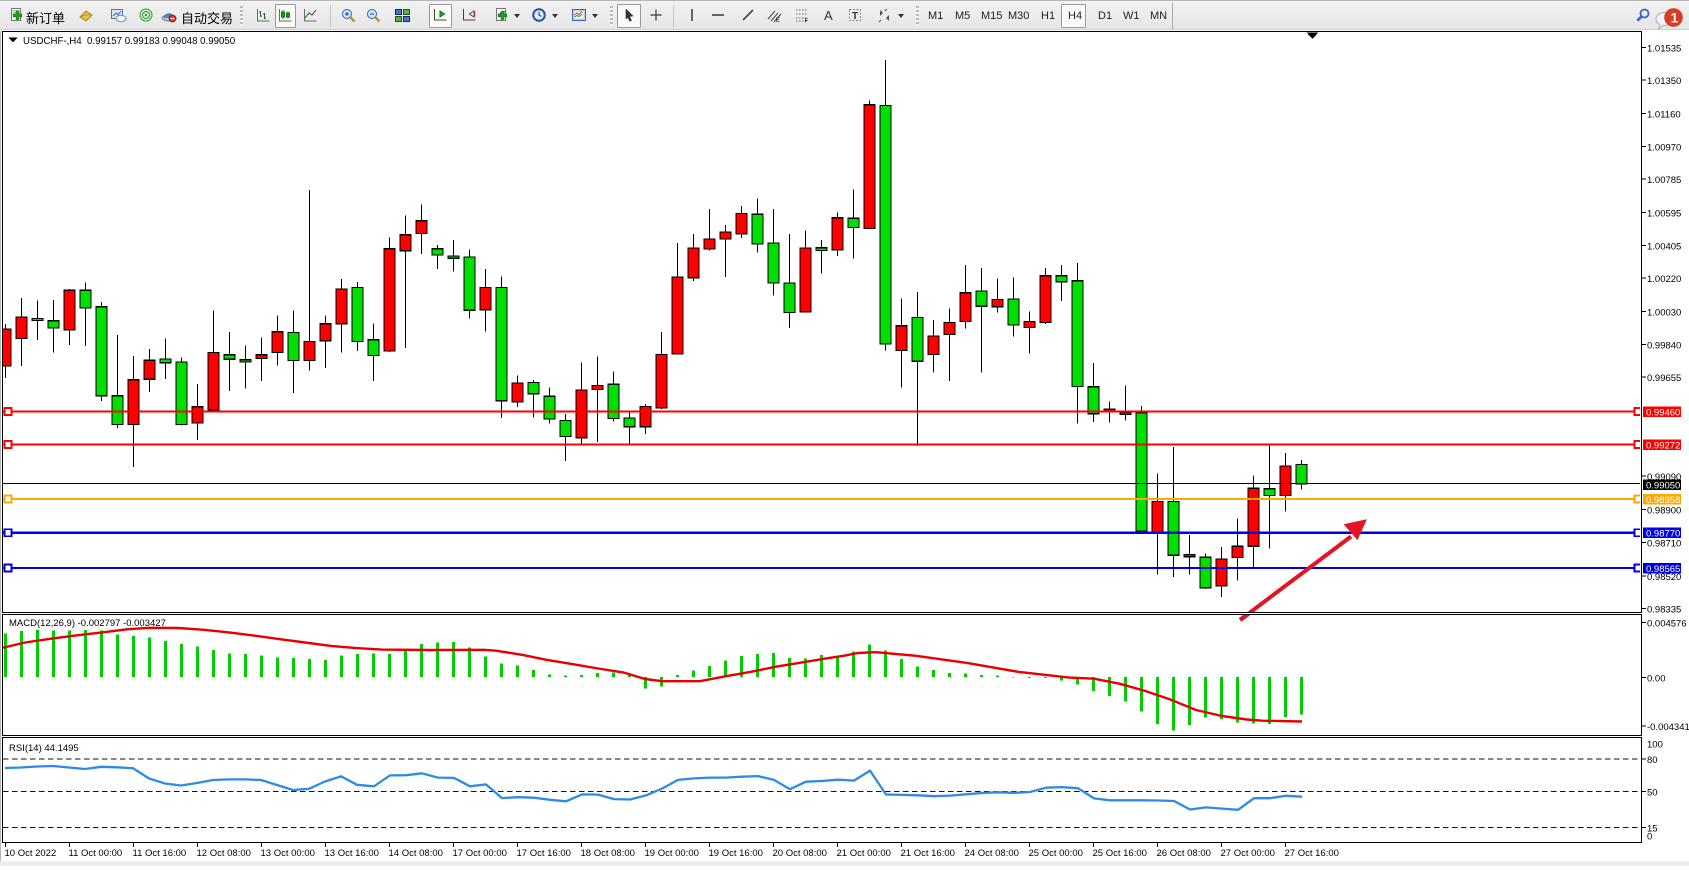 The image size is (1689, 871). What do you see at coordinates (352, 853) in the screenshot?
I see `svg-text: 13 Oct 16:00` at bounding box center [352, 853].